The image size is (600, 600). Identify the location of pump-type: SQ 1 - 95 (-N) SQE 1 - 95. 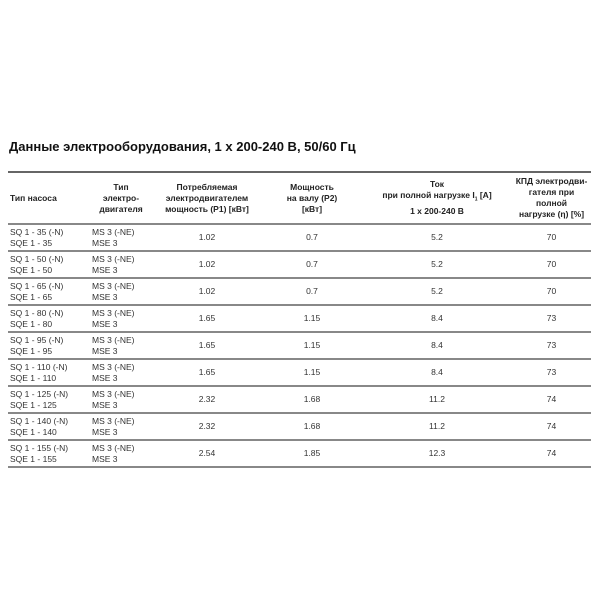
(37, 345).